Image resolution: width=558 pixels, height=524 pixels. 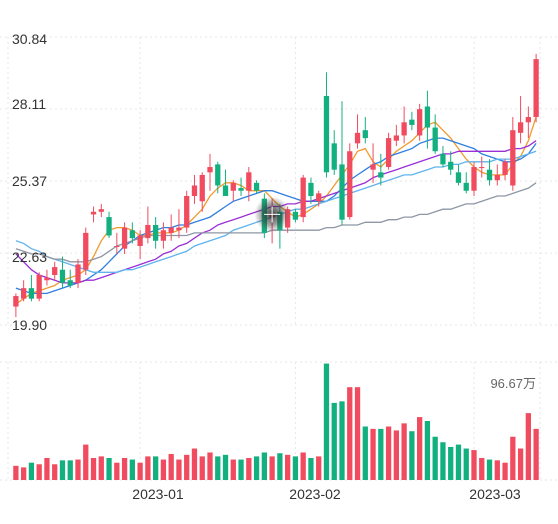 I want to click on x-tick-label: 2023-02, so click(x=315, y=494).